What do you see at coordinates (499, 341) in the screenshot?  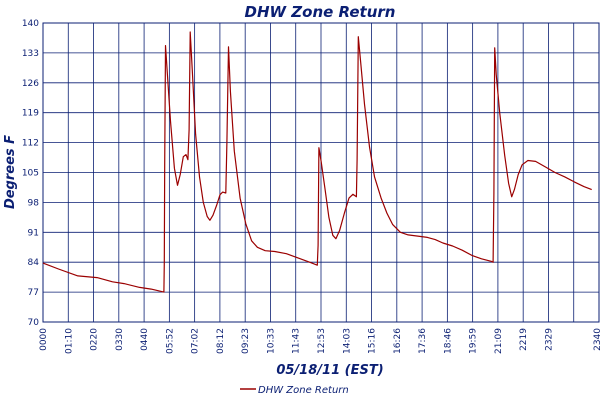 I see `x-tick-label: 21:09` at bounding box center [499, 341].